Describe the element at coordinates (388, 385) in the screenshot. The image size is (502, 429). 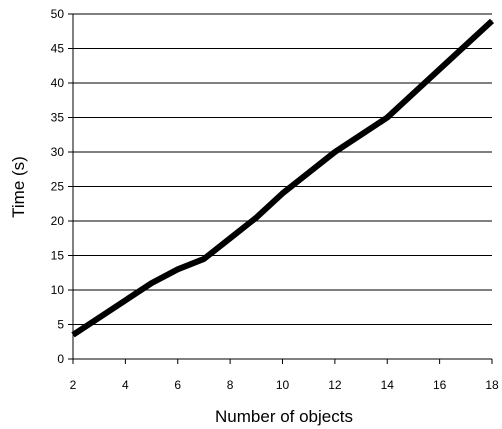
I see `x-tick-label: 14` at that location.